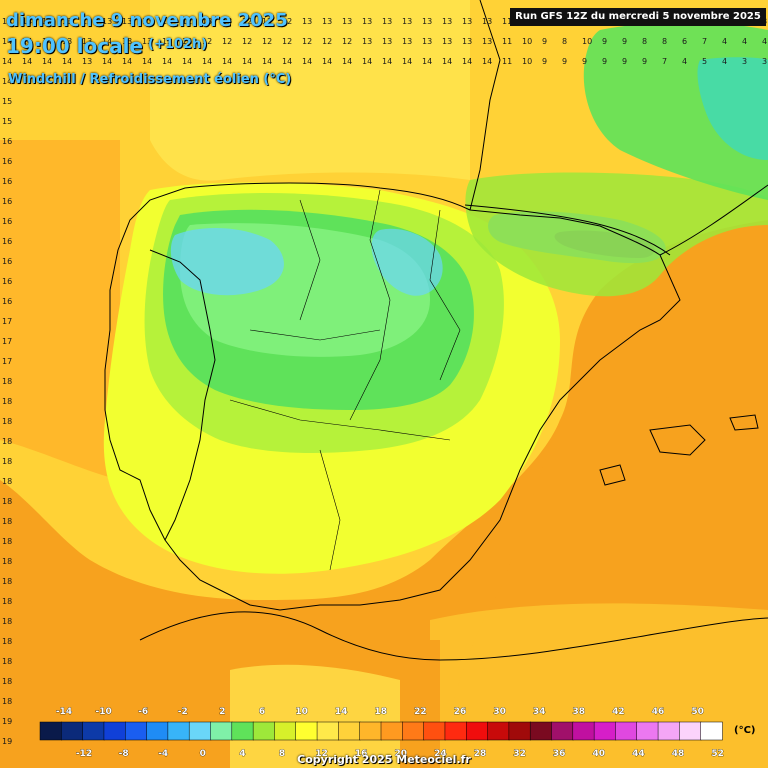 The height and width of the screenshot is (768, 768). I want to click on legend-bottom-label: 32, so click(519, 754).